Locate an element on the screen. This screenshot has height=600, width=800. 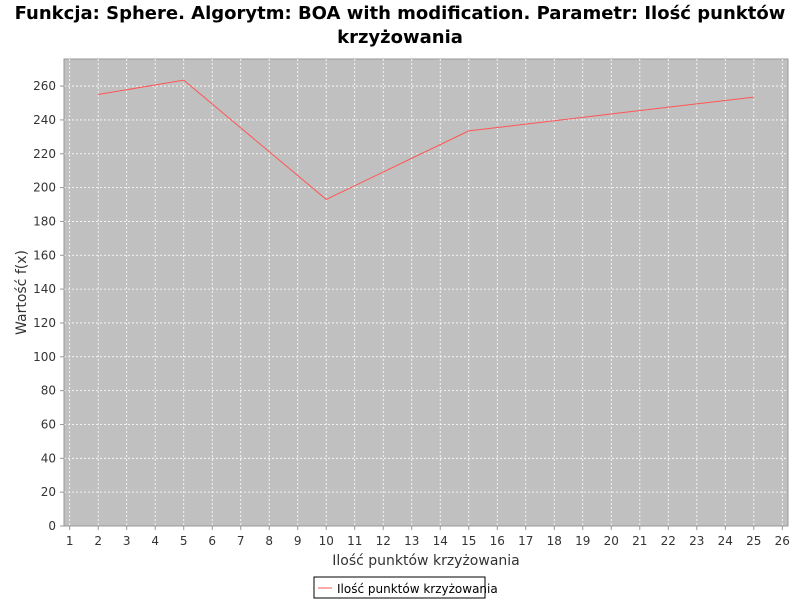
x-tick-label: 11 is located at coordinates (354, 541).